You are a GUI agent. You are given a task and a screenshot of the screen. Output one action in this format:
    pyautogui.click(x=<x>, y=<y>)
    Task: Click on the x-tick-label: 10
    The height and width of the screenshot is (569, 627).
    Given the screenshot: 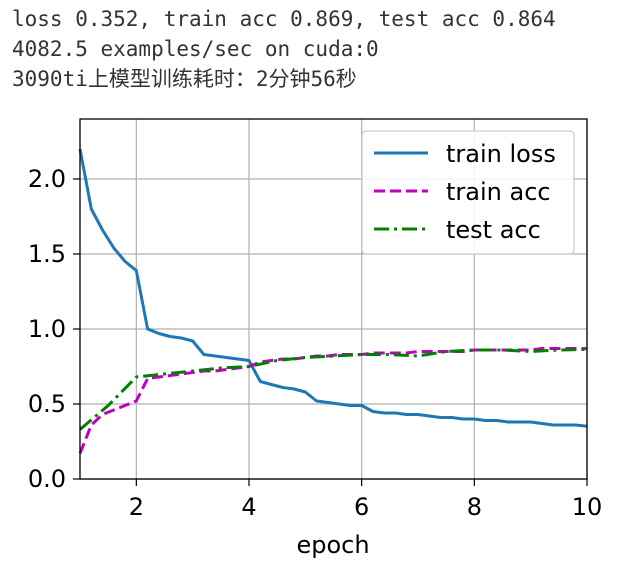 What is the action you would take?
    pyautogui.click(x=587, y=507)
    